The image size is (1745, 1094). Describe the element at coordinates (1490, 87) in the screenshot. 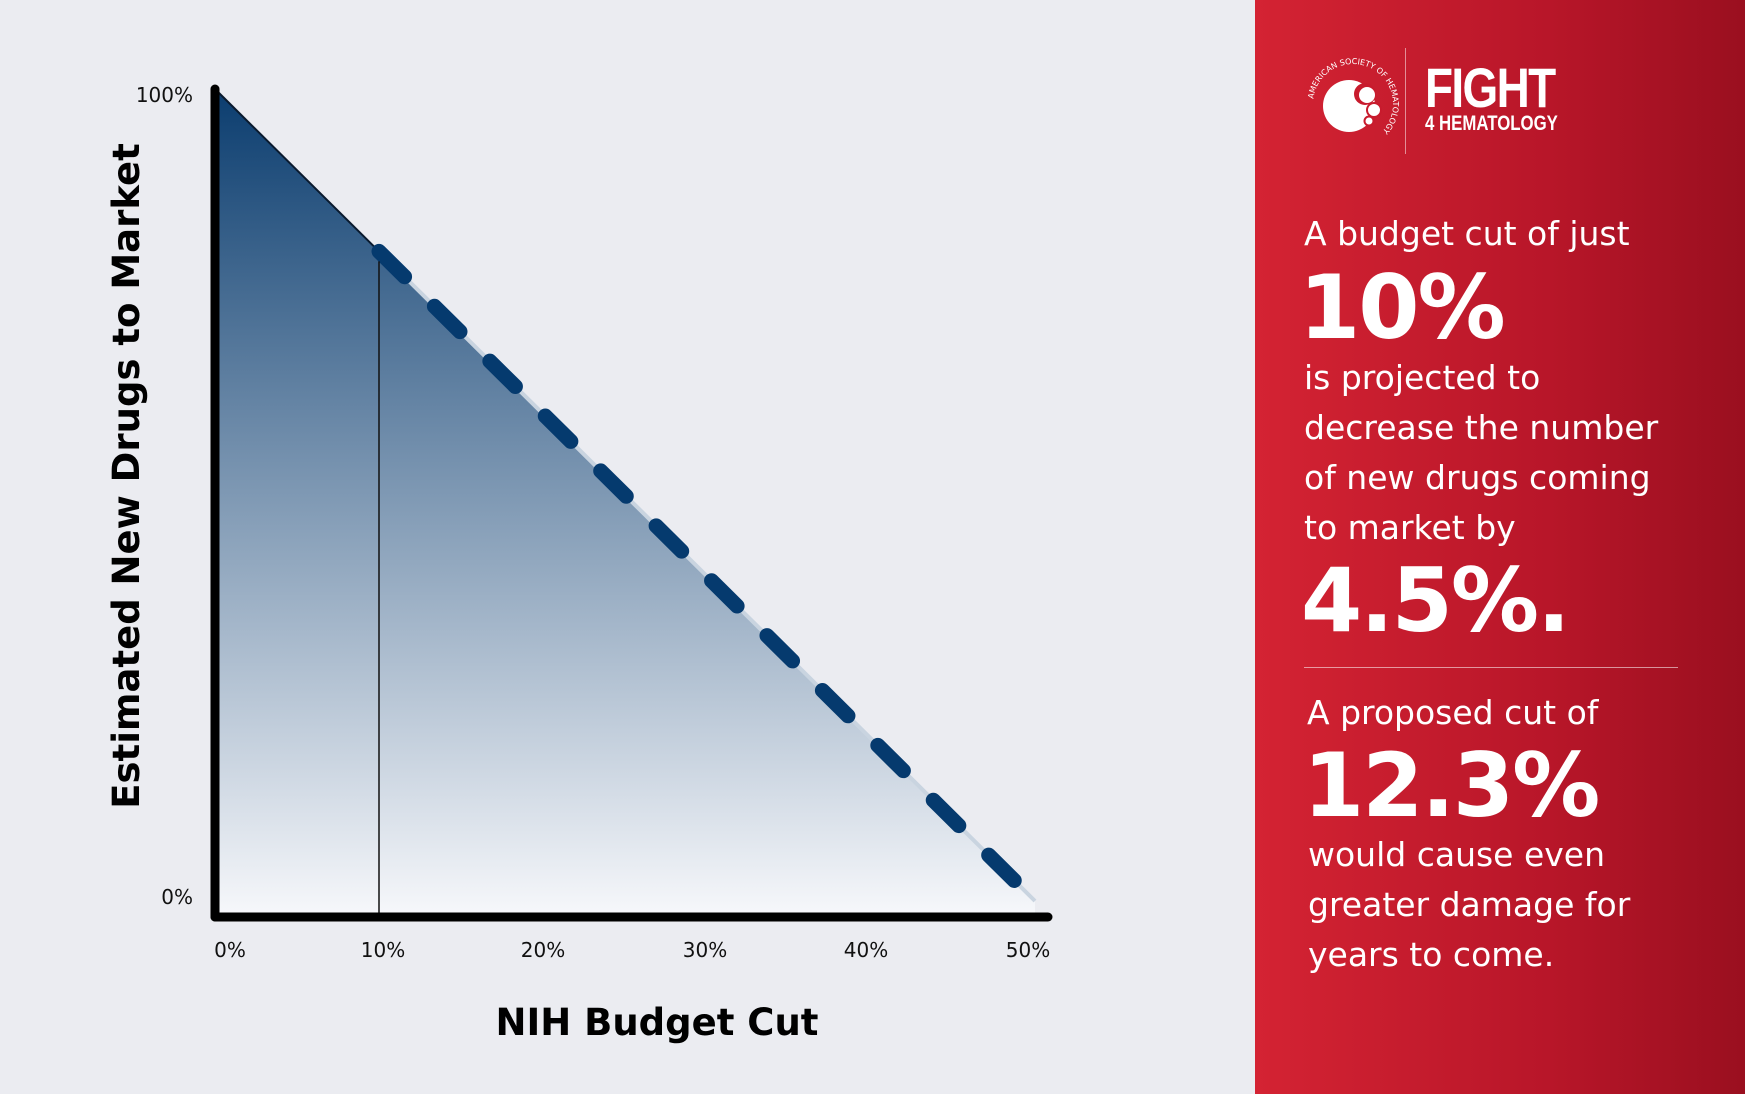

I see `logo-title: FIGHT` at that location.